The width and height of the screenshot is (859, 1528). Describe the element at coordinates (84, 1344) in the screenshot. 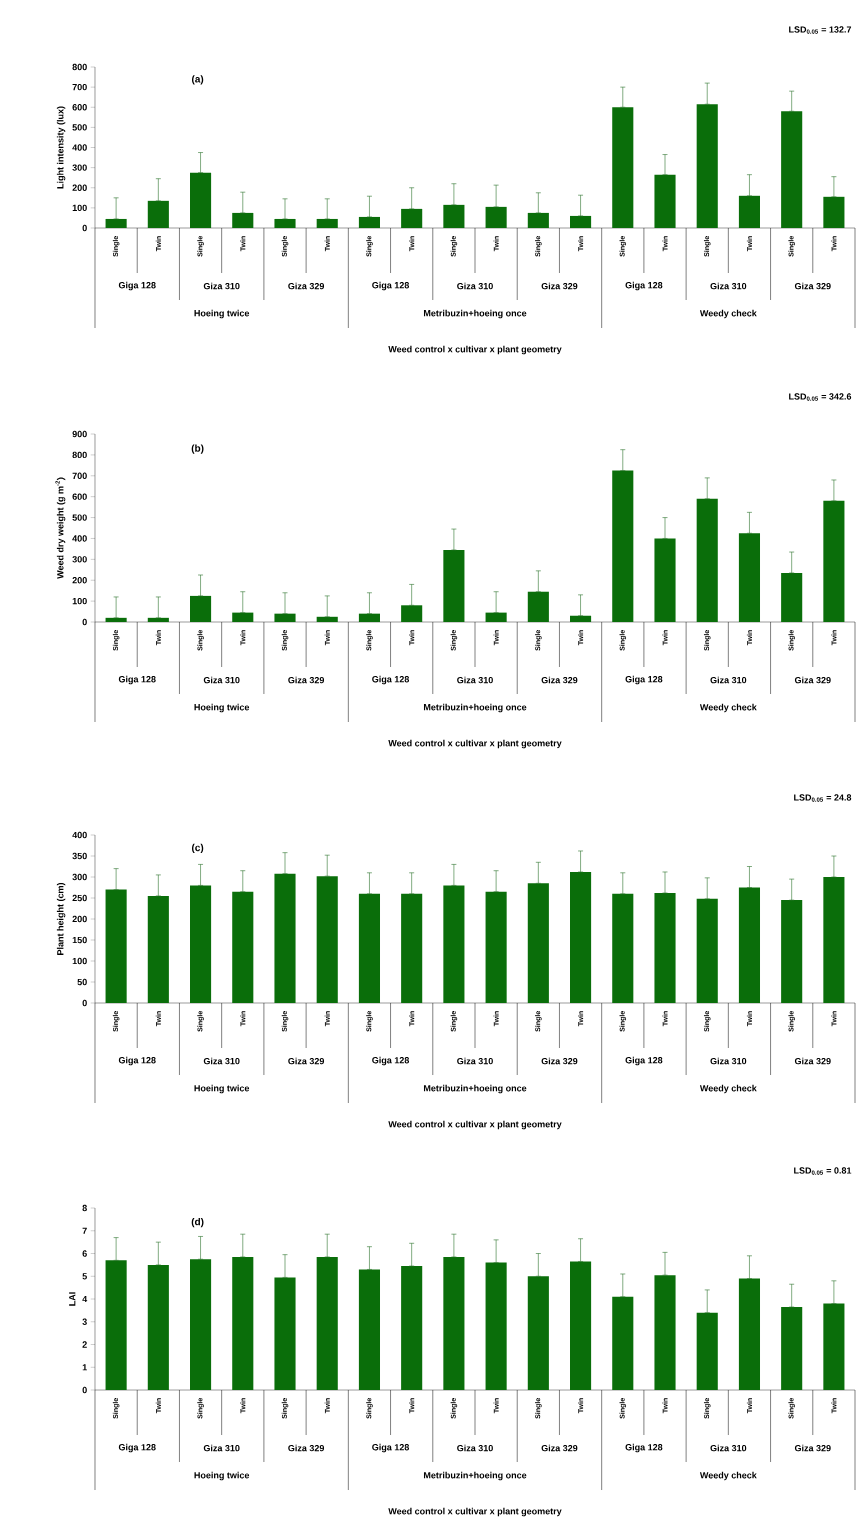

I see `y-tick-label: 2` at that location.